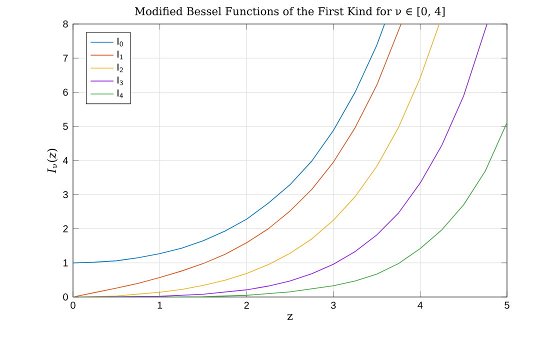 This screenshot has height=337, width=560. Describe the element at coordinates (65, 160) in the screenshot. I see `y-tick-label: 4` at that location.